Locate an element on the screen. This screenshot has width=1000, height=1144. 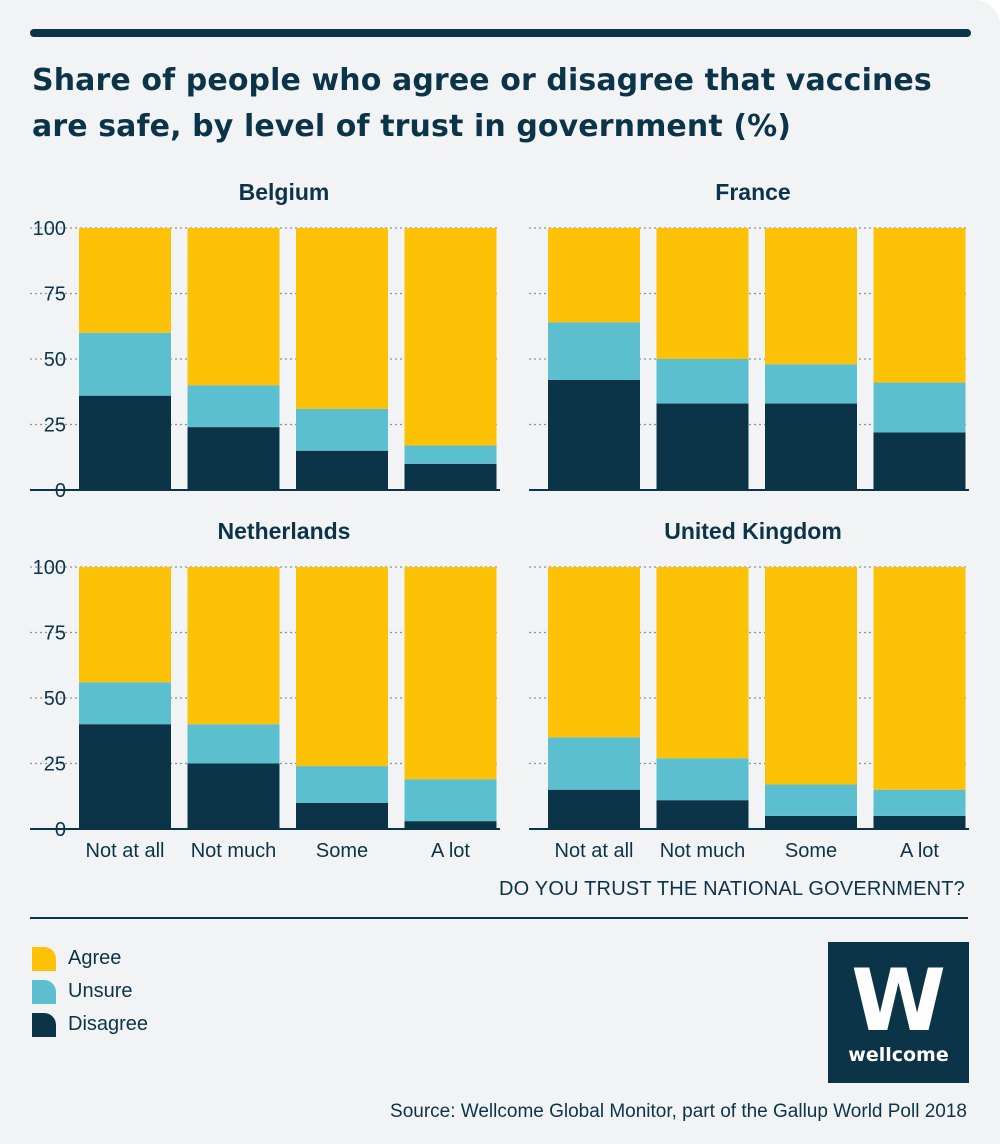
wellcome-logo: W wellcome is located at coordinates (898, 1012).